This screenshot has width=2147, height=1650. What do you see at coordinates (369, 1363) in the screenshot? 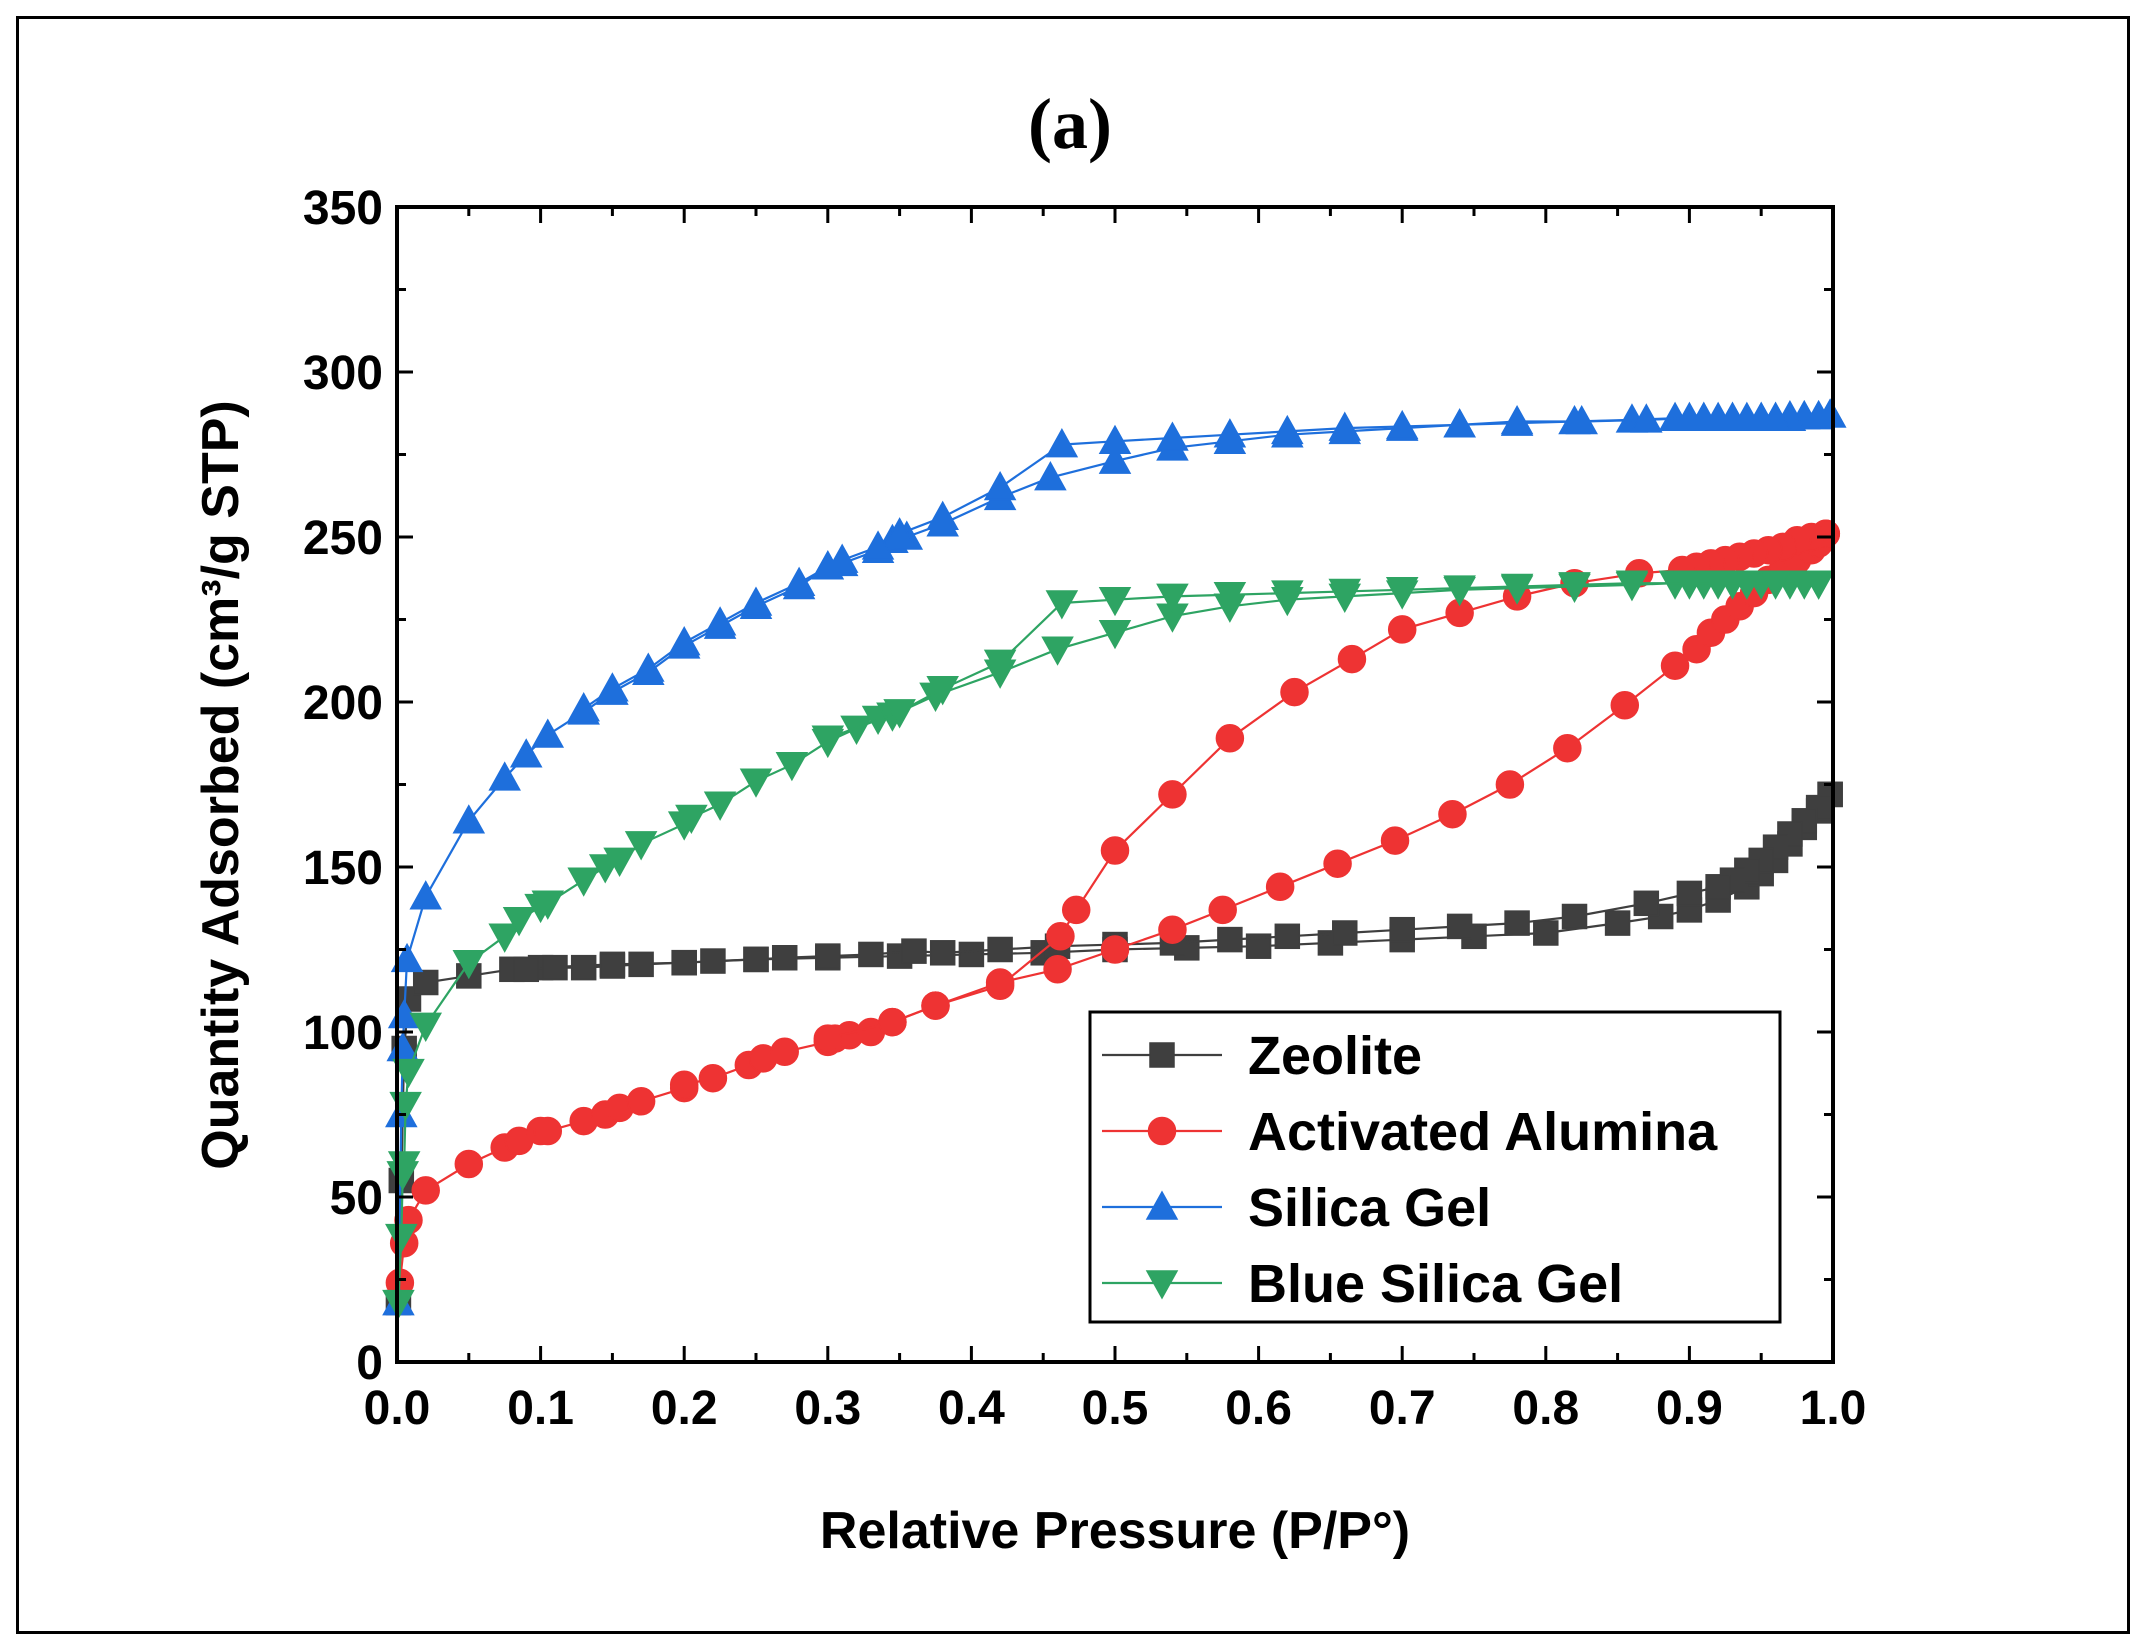
I see `y-tick-label: 0` at bounding box center [369, 1363].